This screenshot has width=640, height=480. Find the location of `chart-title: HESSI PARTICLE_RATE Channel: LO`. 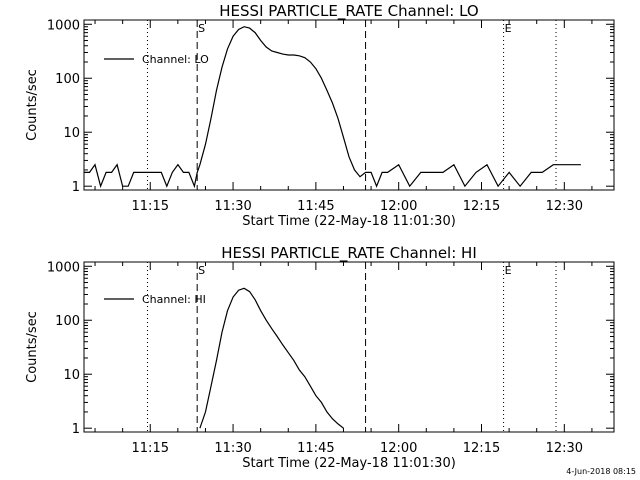

chart-title: HESSI PARTICLE_RATE Channel: LO is located at coordinates (348, 11).